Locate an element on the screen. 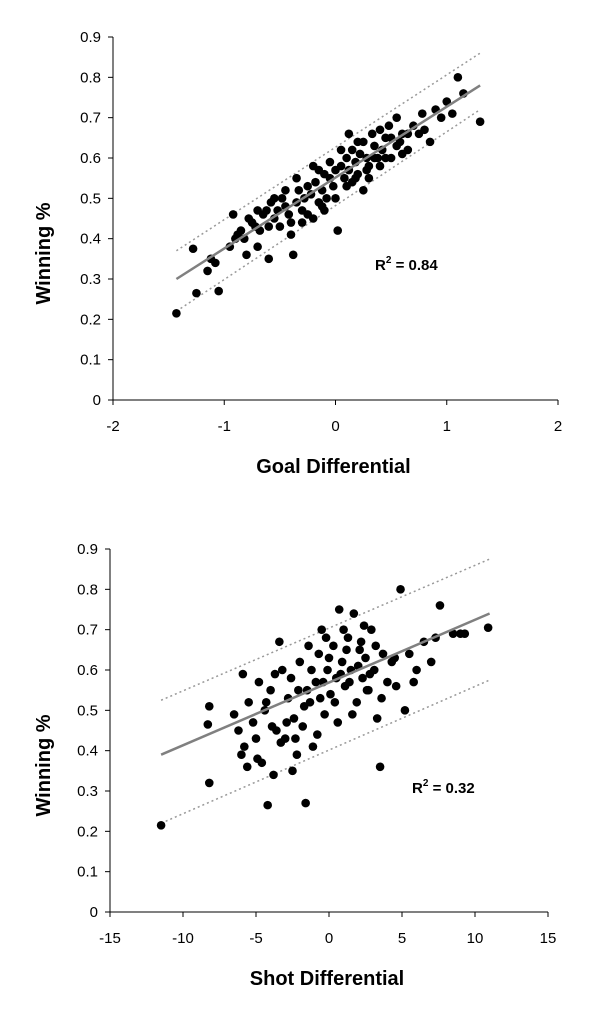  r-squared-value: = 0.84 is located at coordinates (414, 265).